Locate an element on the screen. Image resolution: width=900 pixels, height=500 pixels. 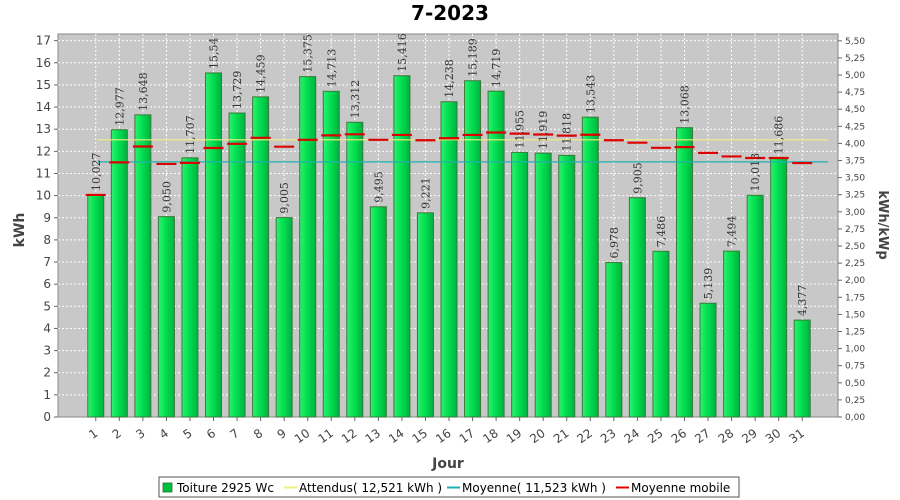
x-tick-label: 28 is located at coordinates (726, 436).